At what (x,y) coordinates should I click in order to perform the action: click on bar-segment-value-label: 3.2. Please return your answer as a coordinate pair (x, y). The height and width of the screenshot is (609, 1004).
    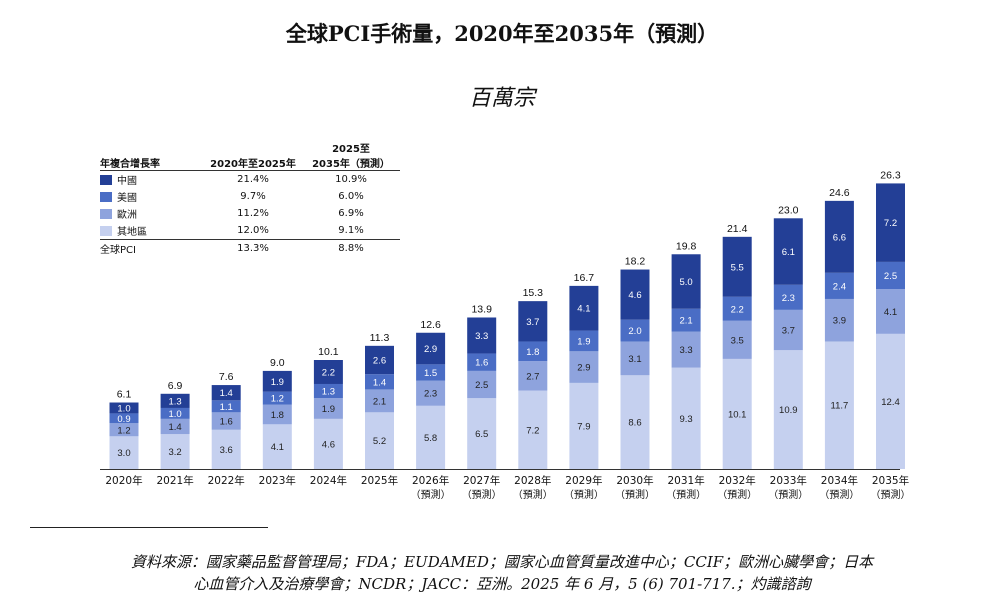
    Looking at the image, I should click on (174, 452).